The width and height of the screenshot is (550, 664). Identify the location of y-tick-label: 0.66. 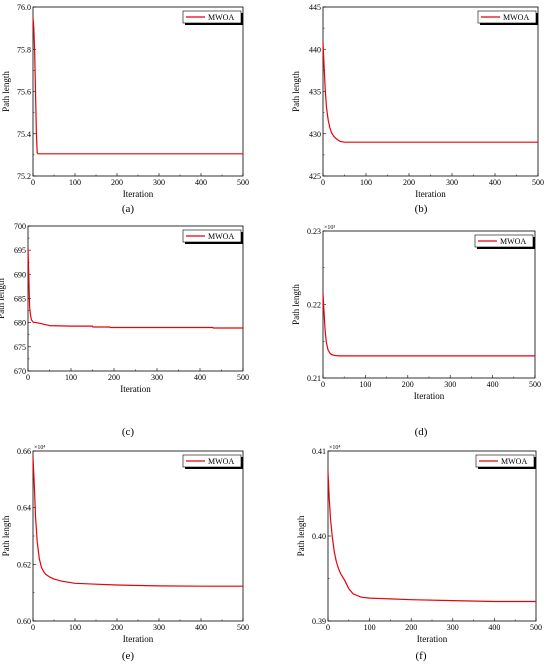
(24, 451).